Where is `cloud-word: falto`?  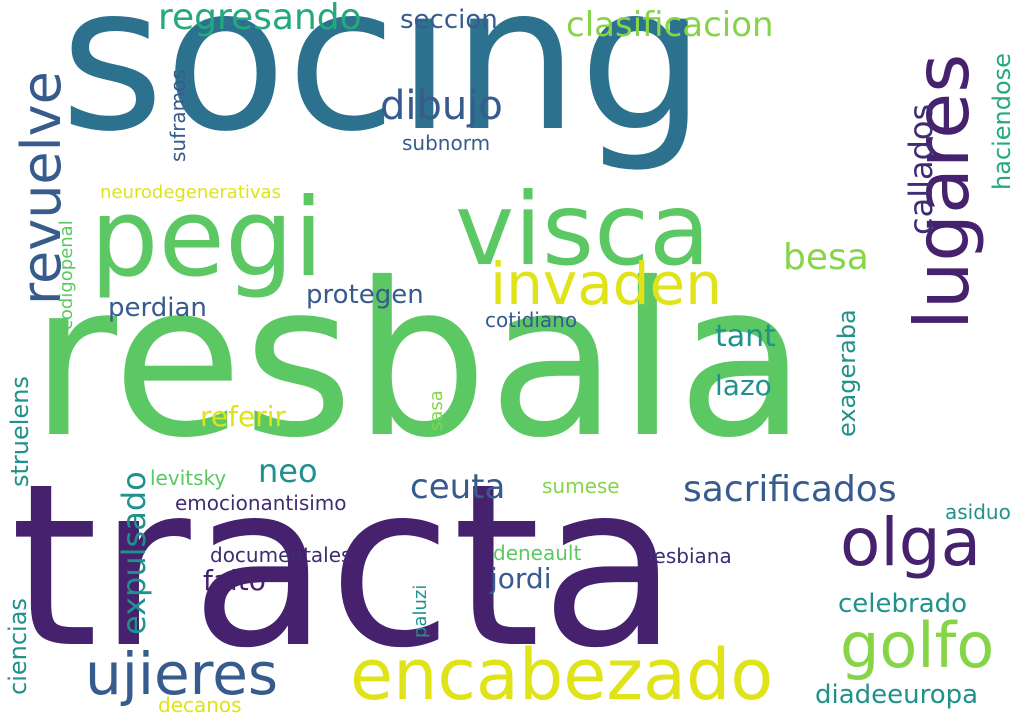
cloud-word: falto is located at coordinates (234, 580).